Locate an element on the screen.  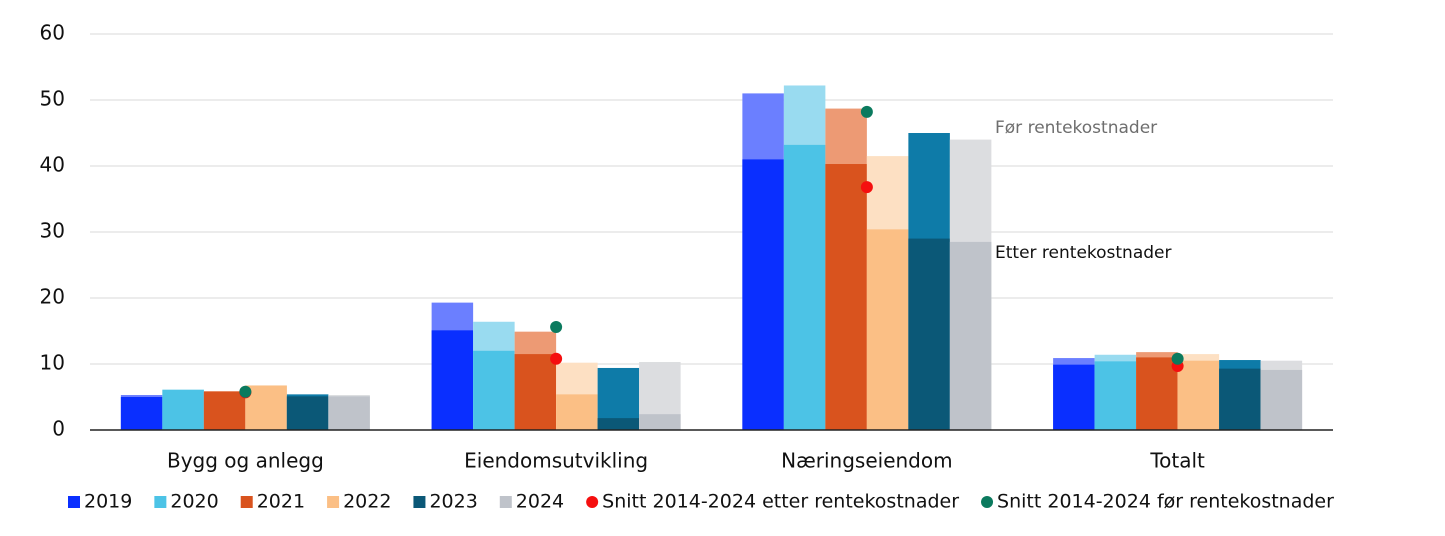
legend-label: Snitt 2014-2024 etter rentekostnader is located at coordinates (780, 502).